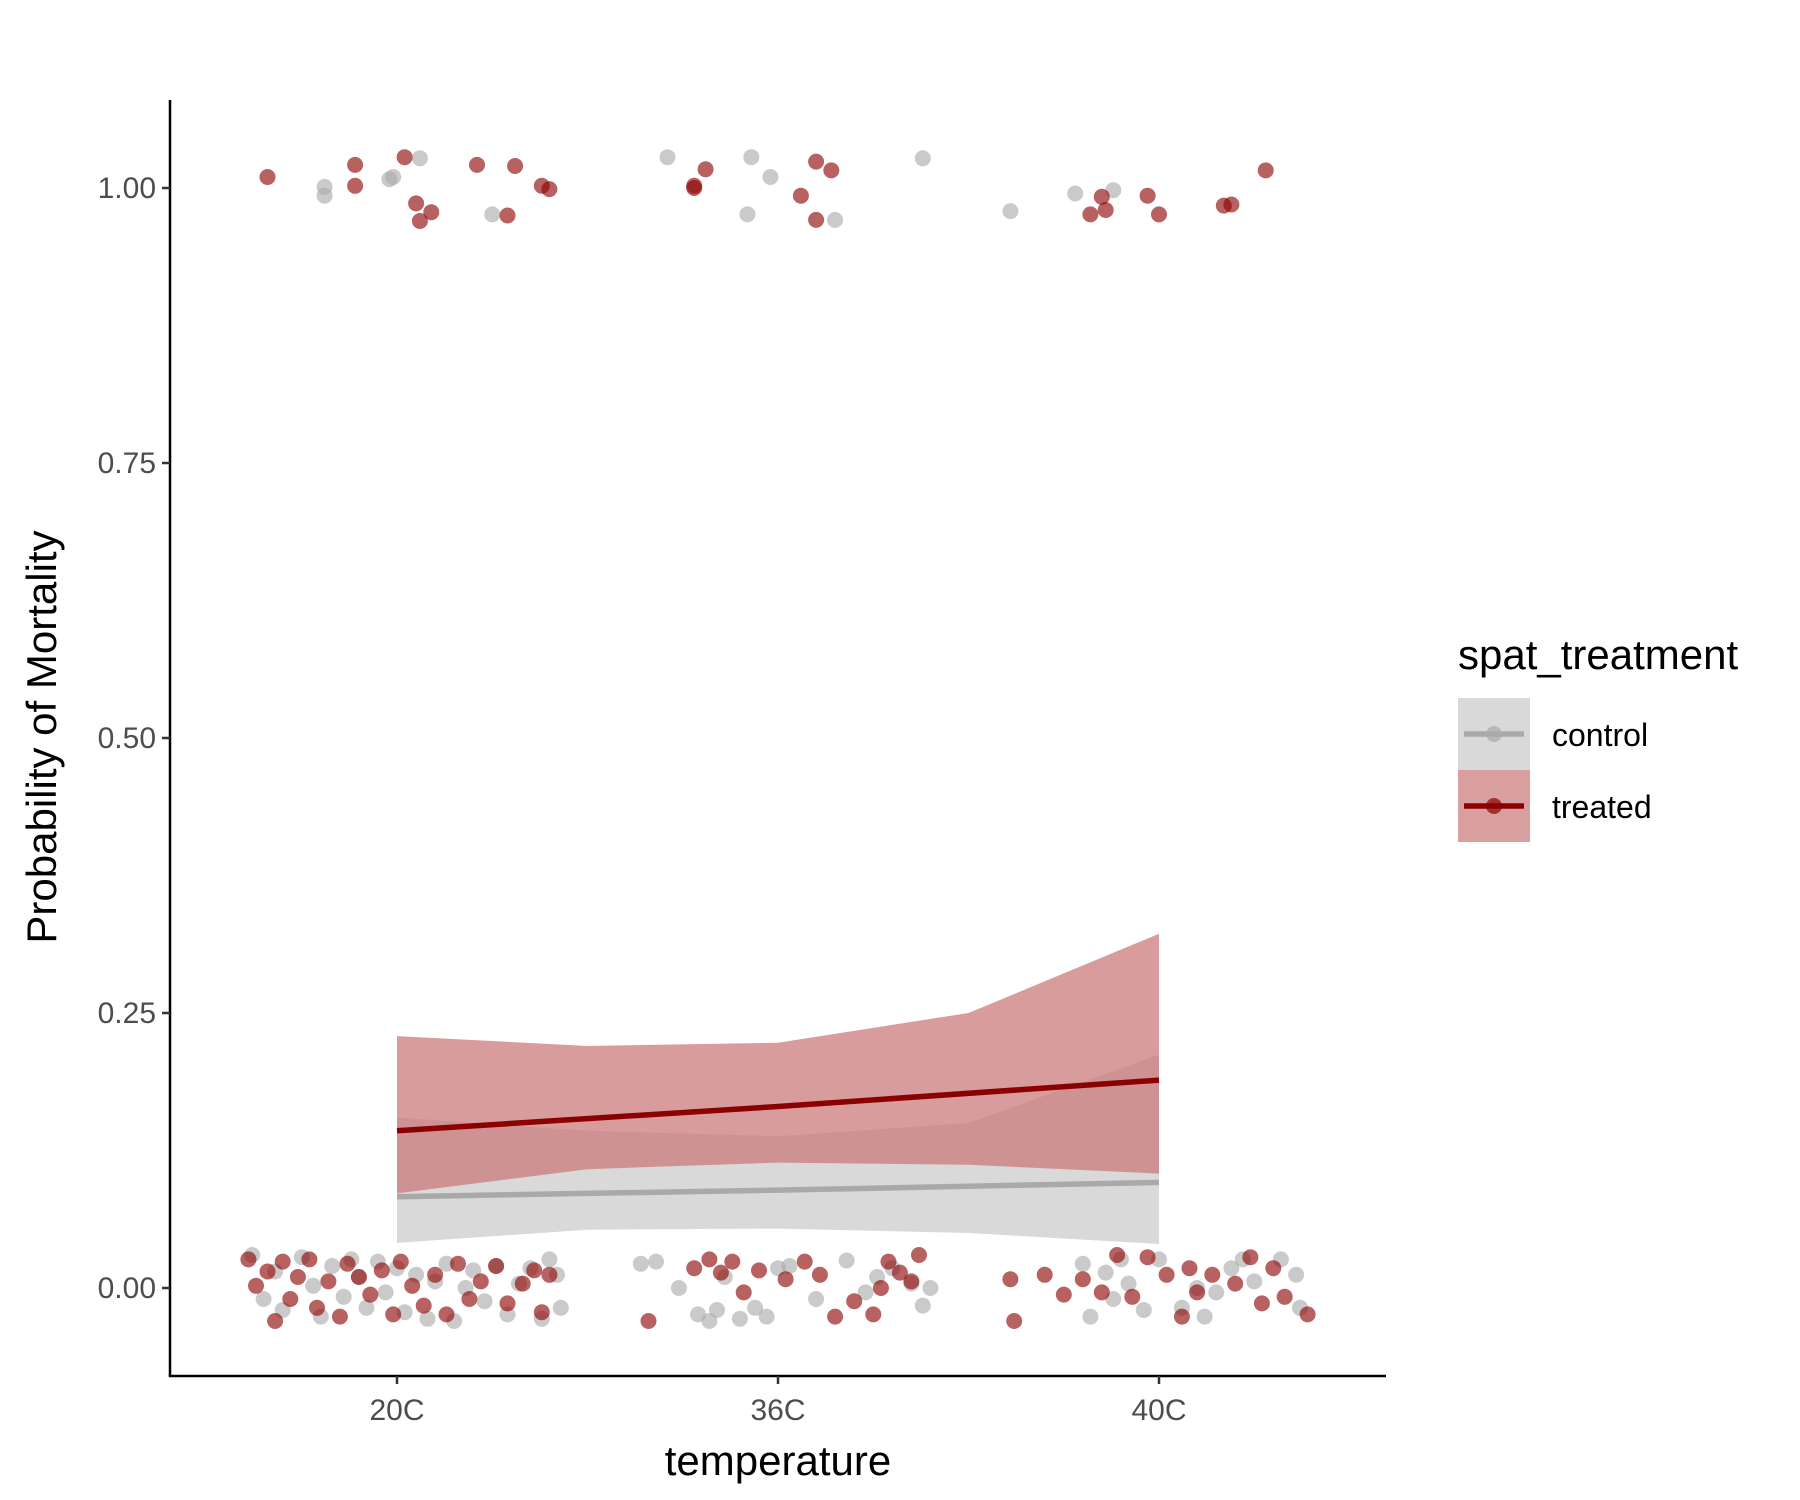 This screenshot has width=1800, height=1500. I want to click on legend-item-control: control, so click(1553, 734).